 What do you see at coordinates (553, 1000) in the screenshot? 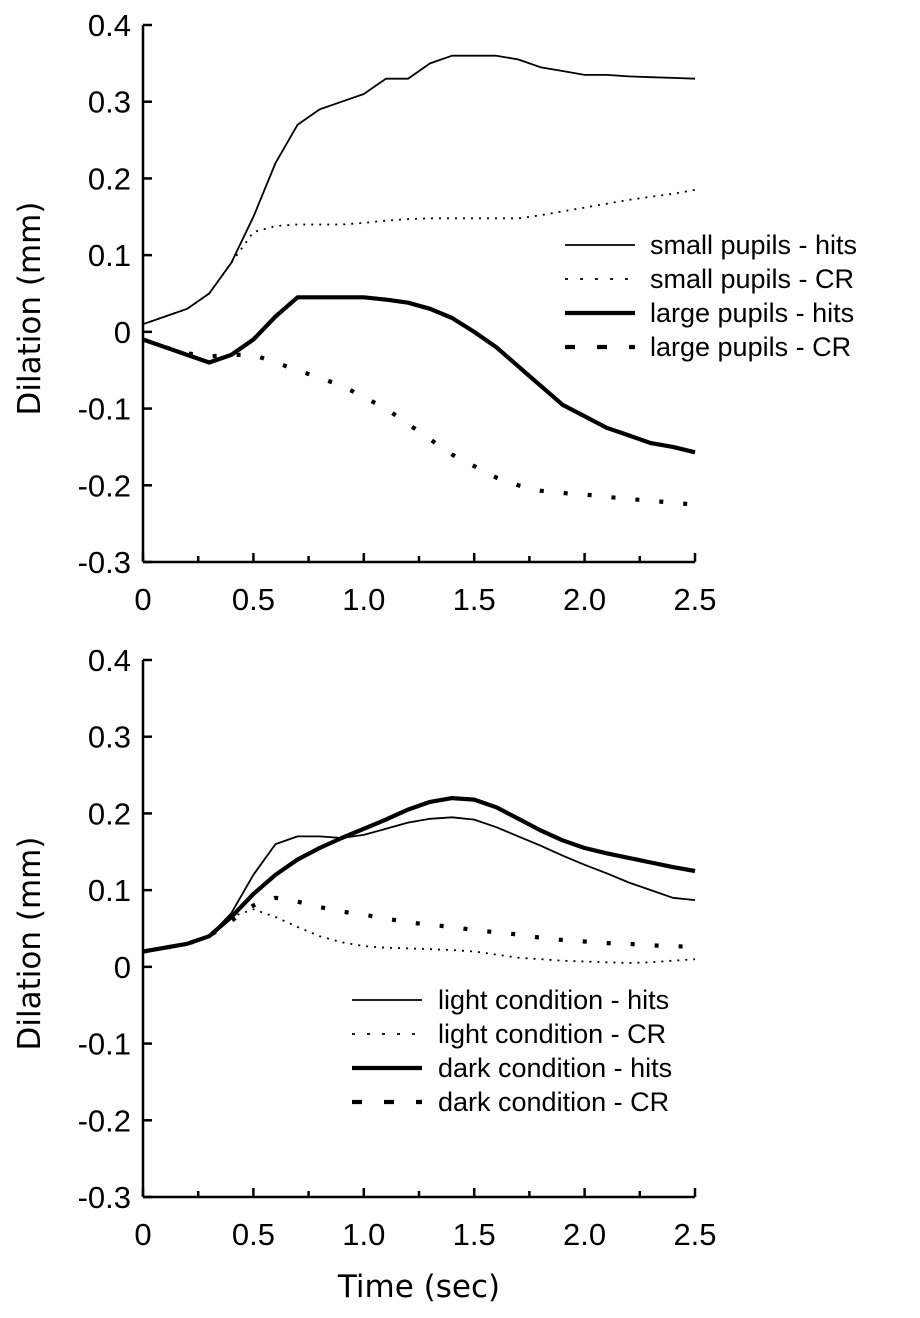
I see `legend-label: light condition - hits` at bounding box center [553, 1000].